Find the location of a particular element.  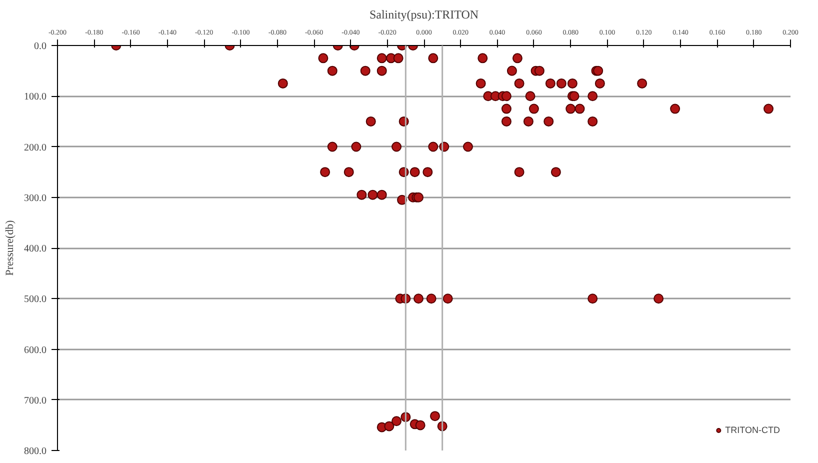

y-tick-label: 800.0 is located at coordinates (35, 451).